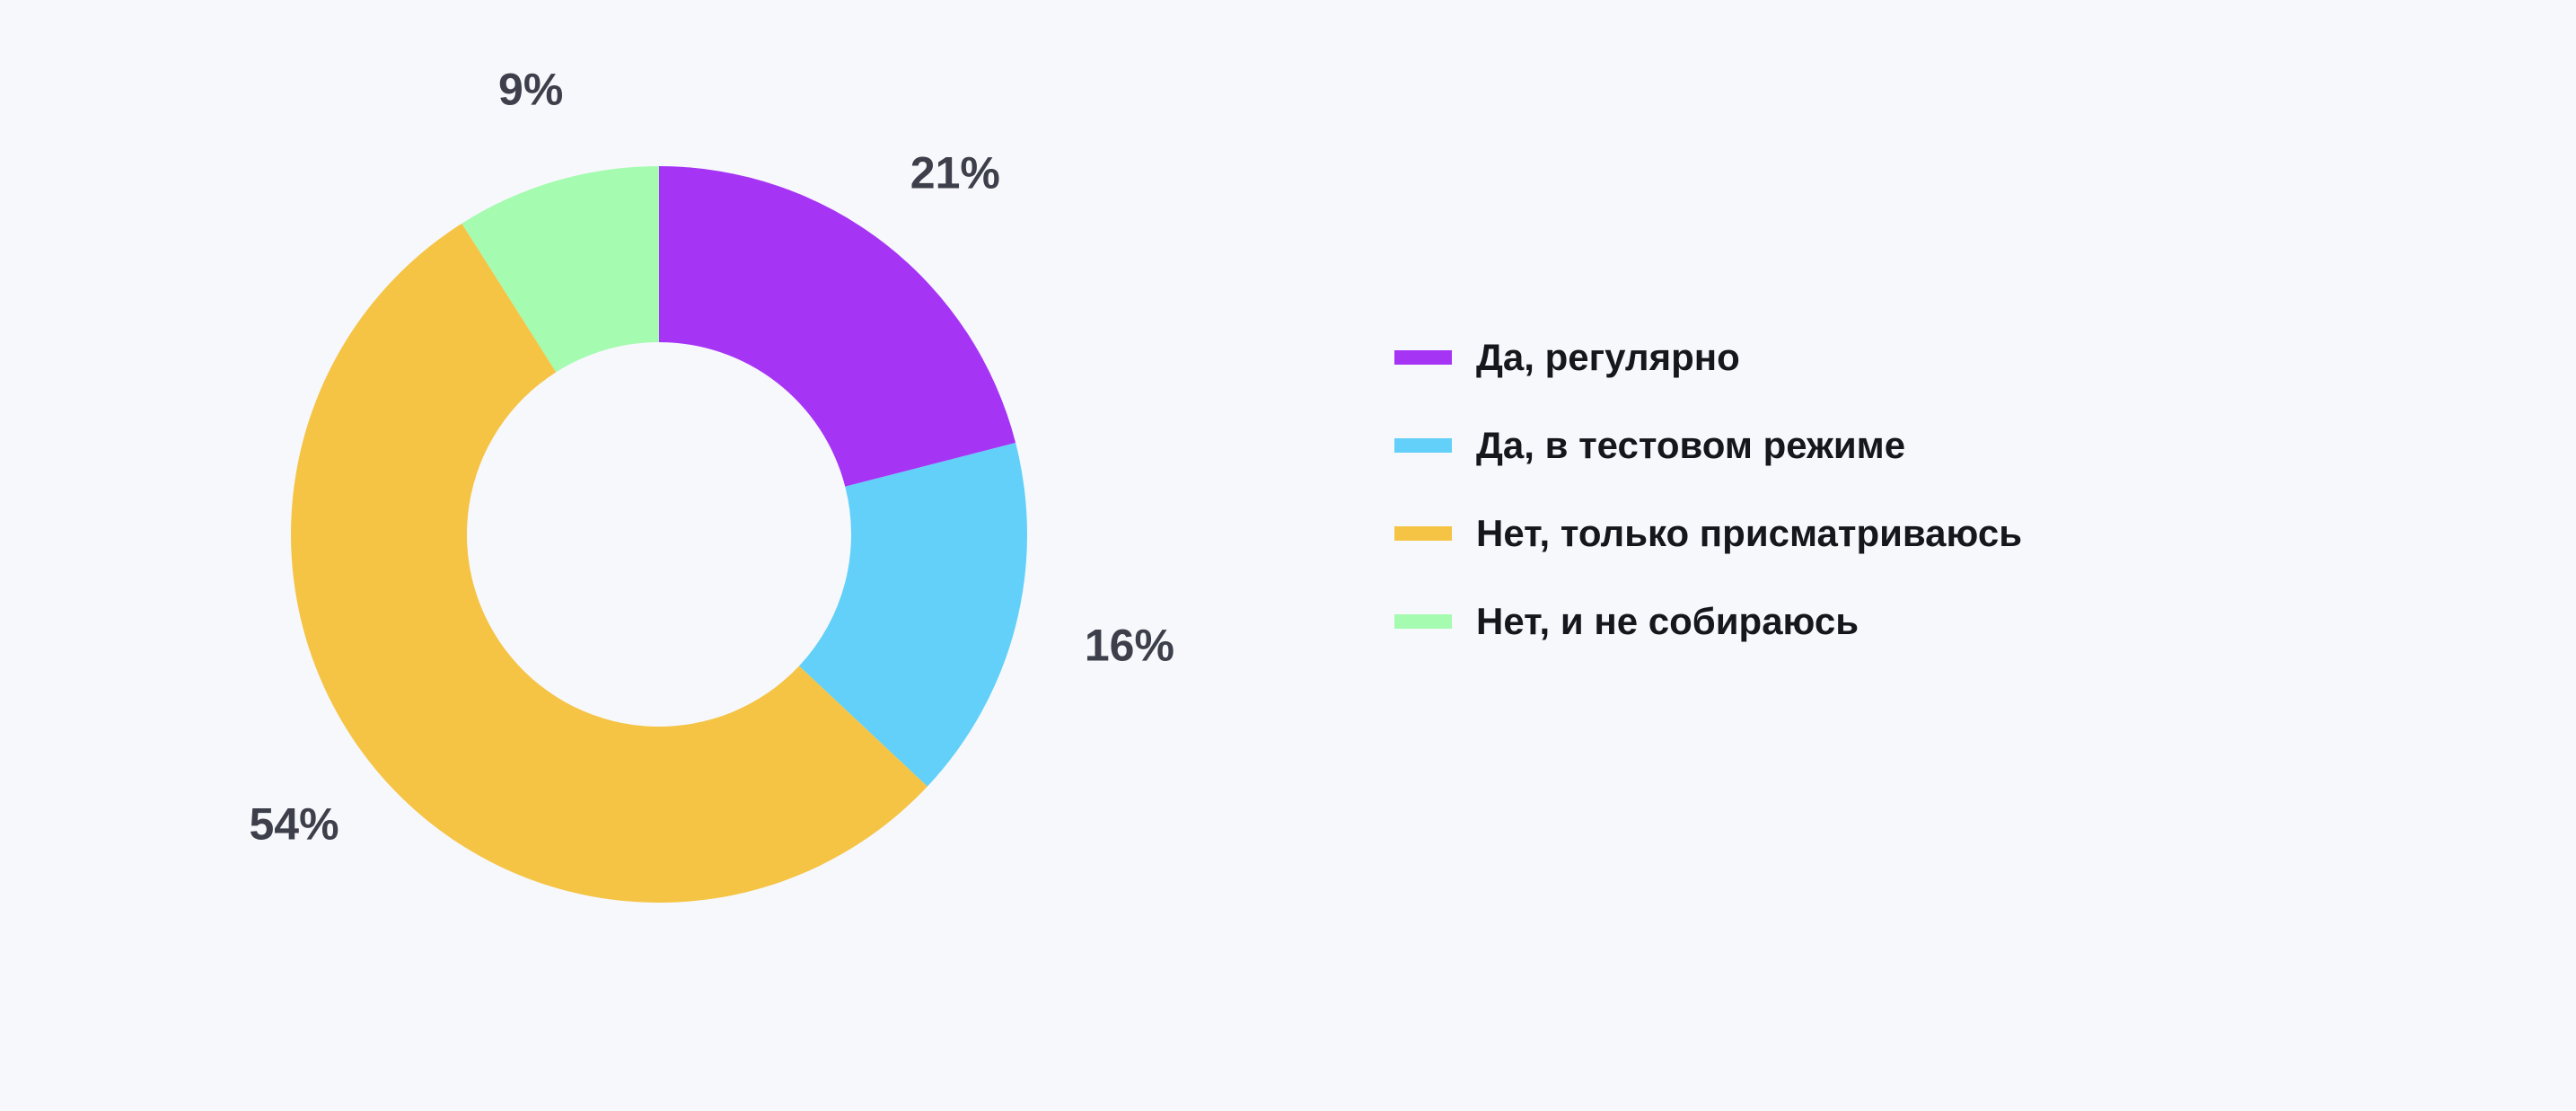  Describe the element at coordinates (1129, 646) in the screenshot. I see `slice-label-test-mode: 16%` at that location.